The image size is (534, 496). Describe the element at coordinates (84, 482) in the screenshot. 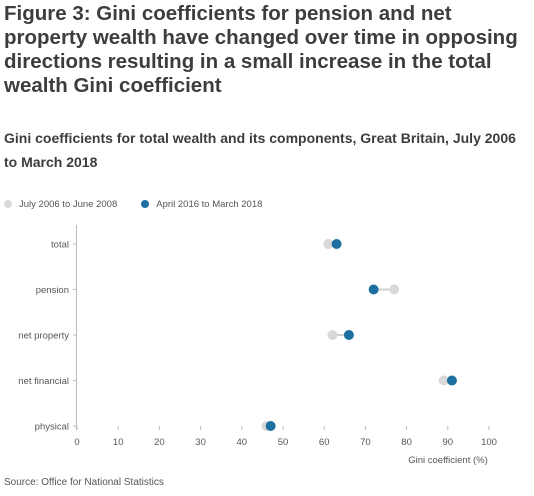

I see `source-note: Source: Office for National Statistics` at that location.